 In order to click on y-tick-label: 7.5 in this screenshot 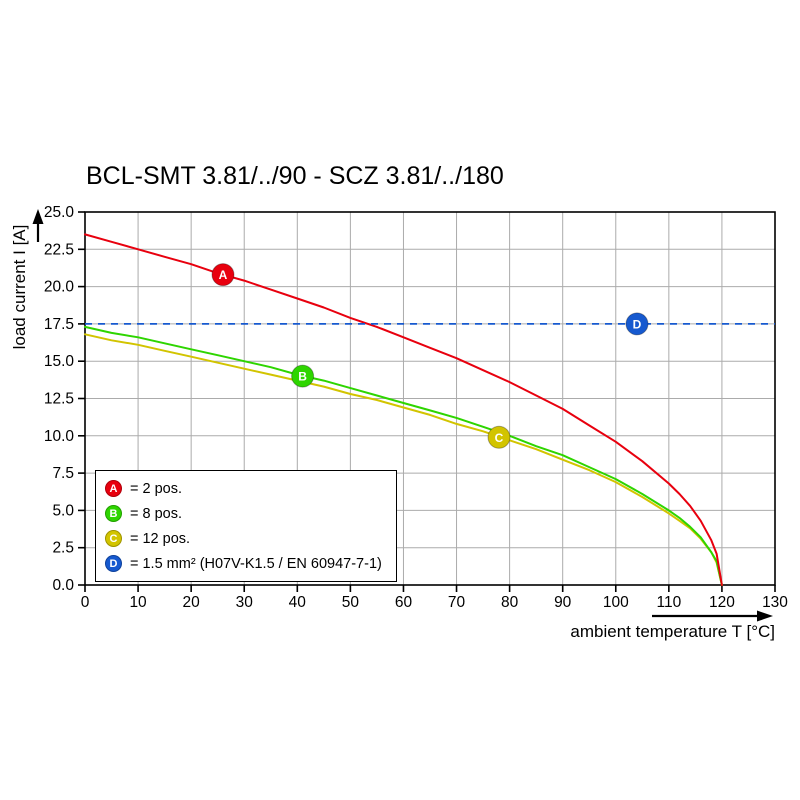, I will do `click(63, 473)`.